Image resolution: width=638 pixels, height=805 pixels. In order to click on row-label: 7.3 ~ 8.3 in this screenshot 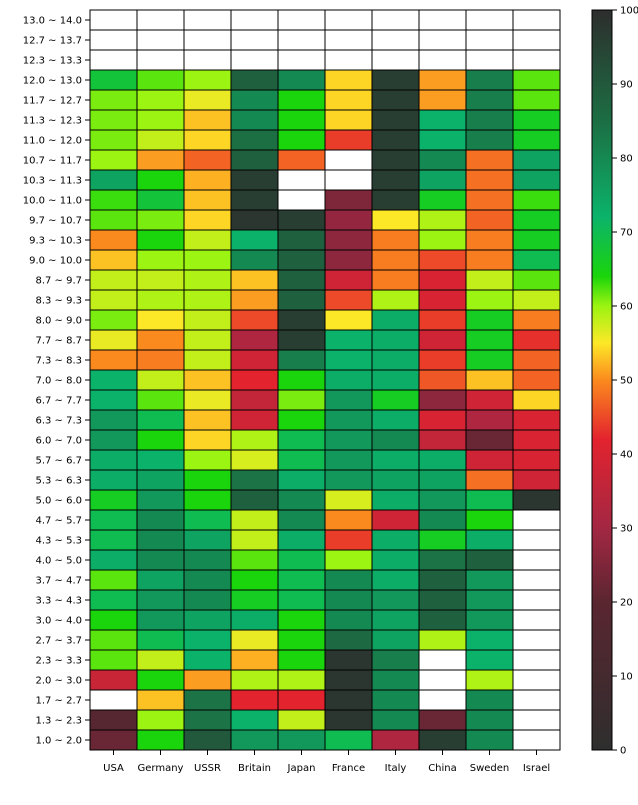, I will do `click(58, 361)`.